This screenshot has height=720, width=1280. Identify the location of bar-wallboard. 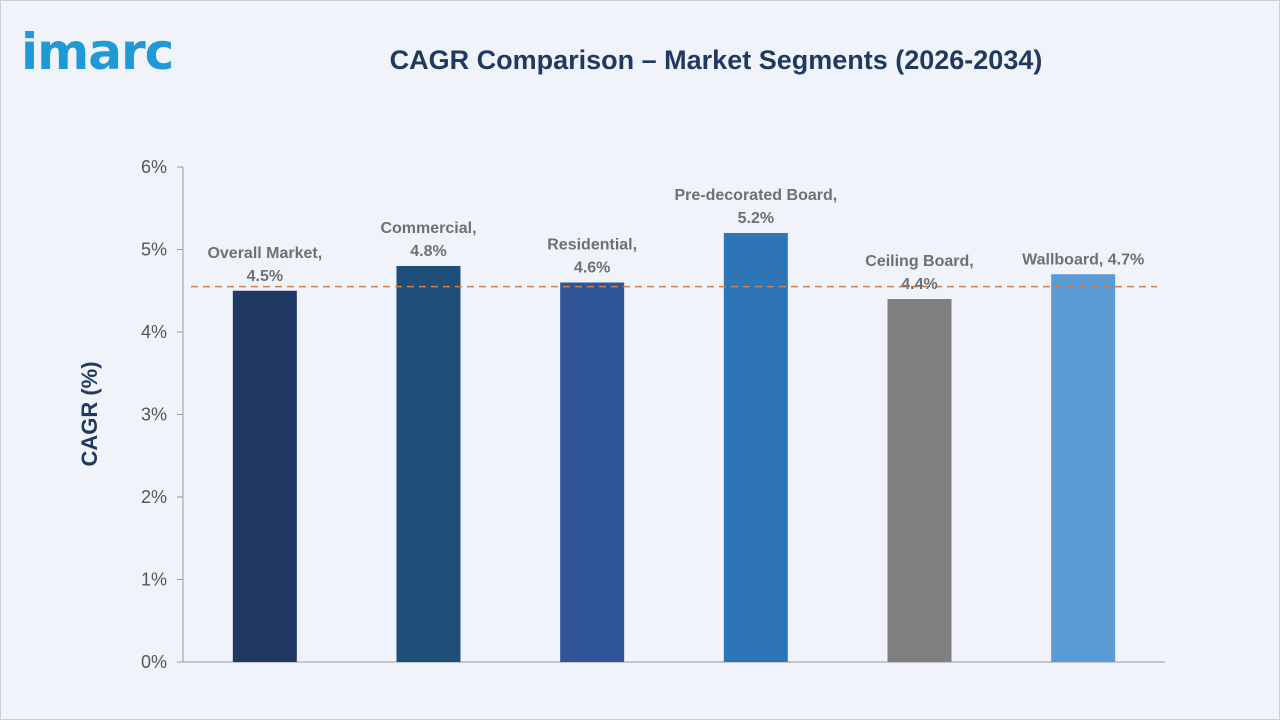
(1083, 468).